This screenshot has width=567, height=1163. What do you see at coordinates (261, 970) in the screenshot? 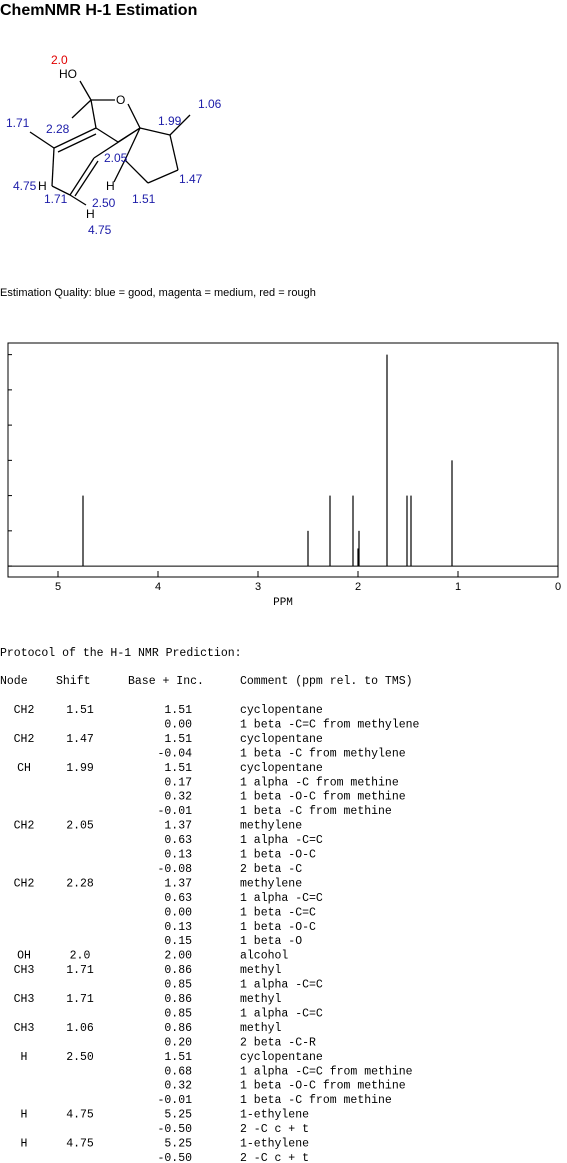
I see `cell-comment: methyl` at bounding box center [261, 970].